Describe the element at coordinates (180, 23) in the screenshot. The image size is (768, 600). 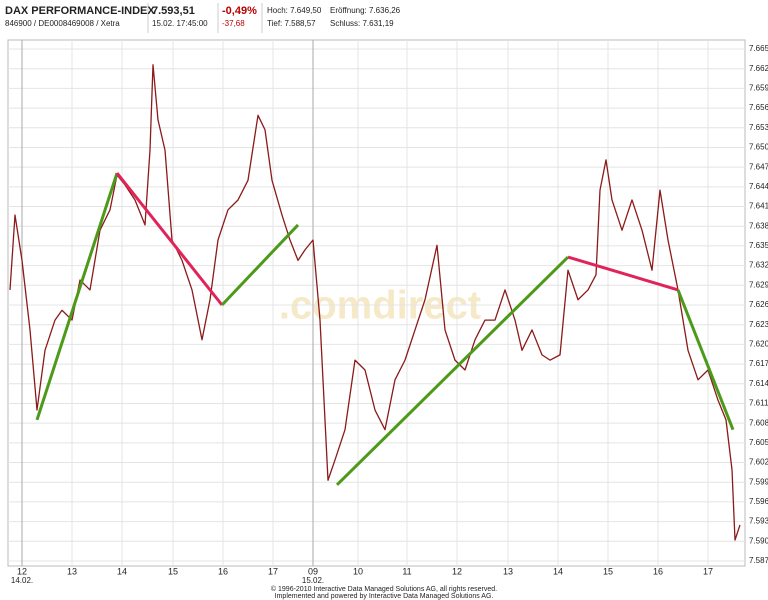
I see `time: 15.02. 17:45:00` at that location.